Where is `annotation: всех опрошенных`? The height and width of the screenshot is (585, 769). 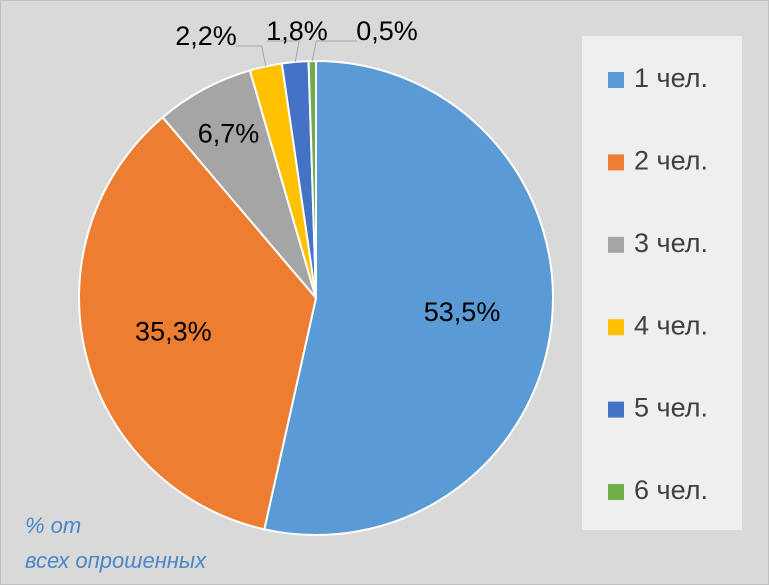 annotation: всех опрошенных is located at coordinates (116, 560).